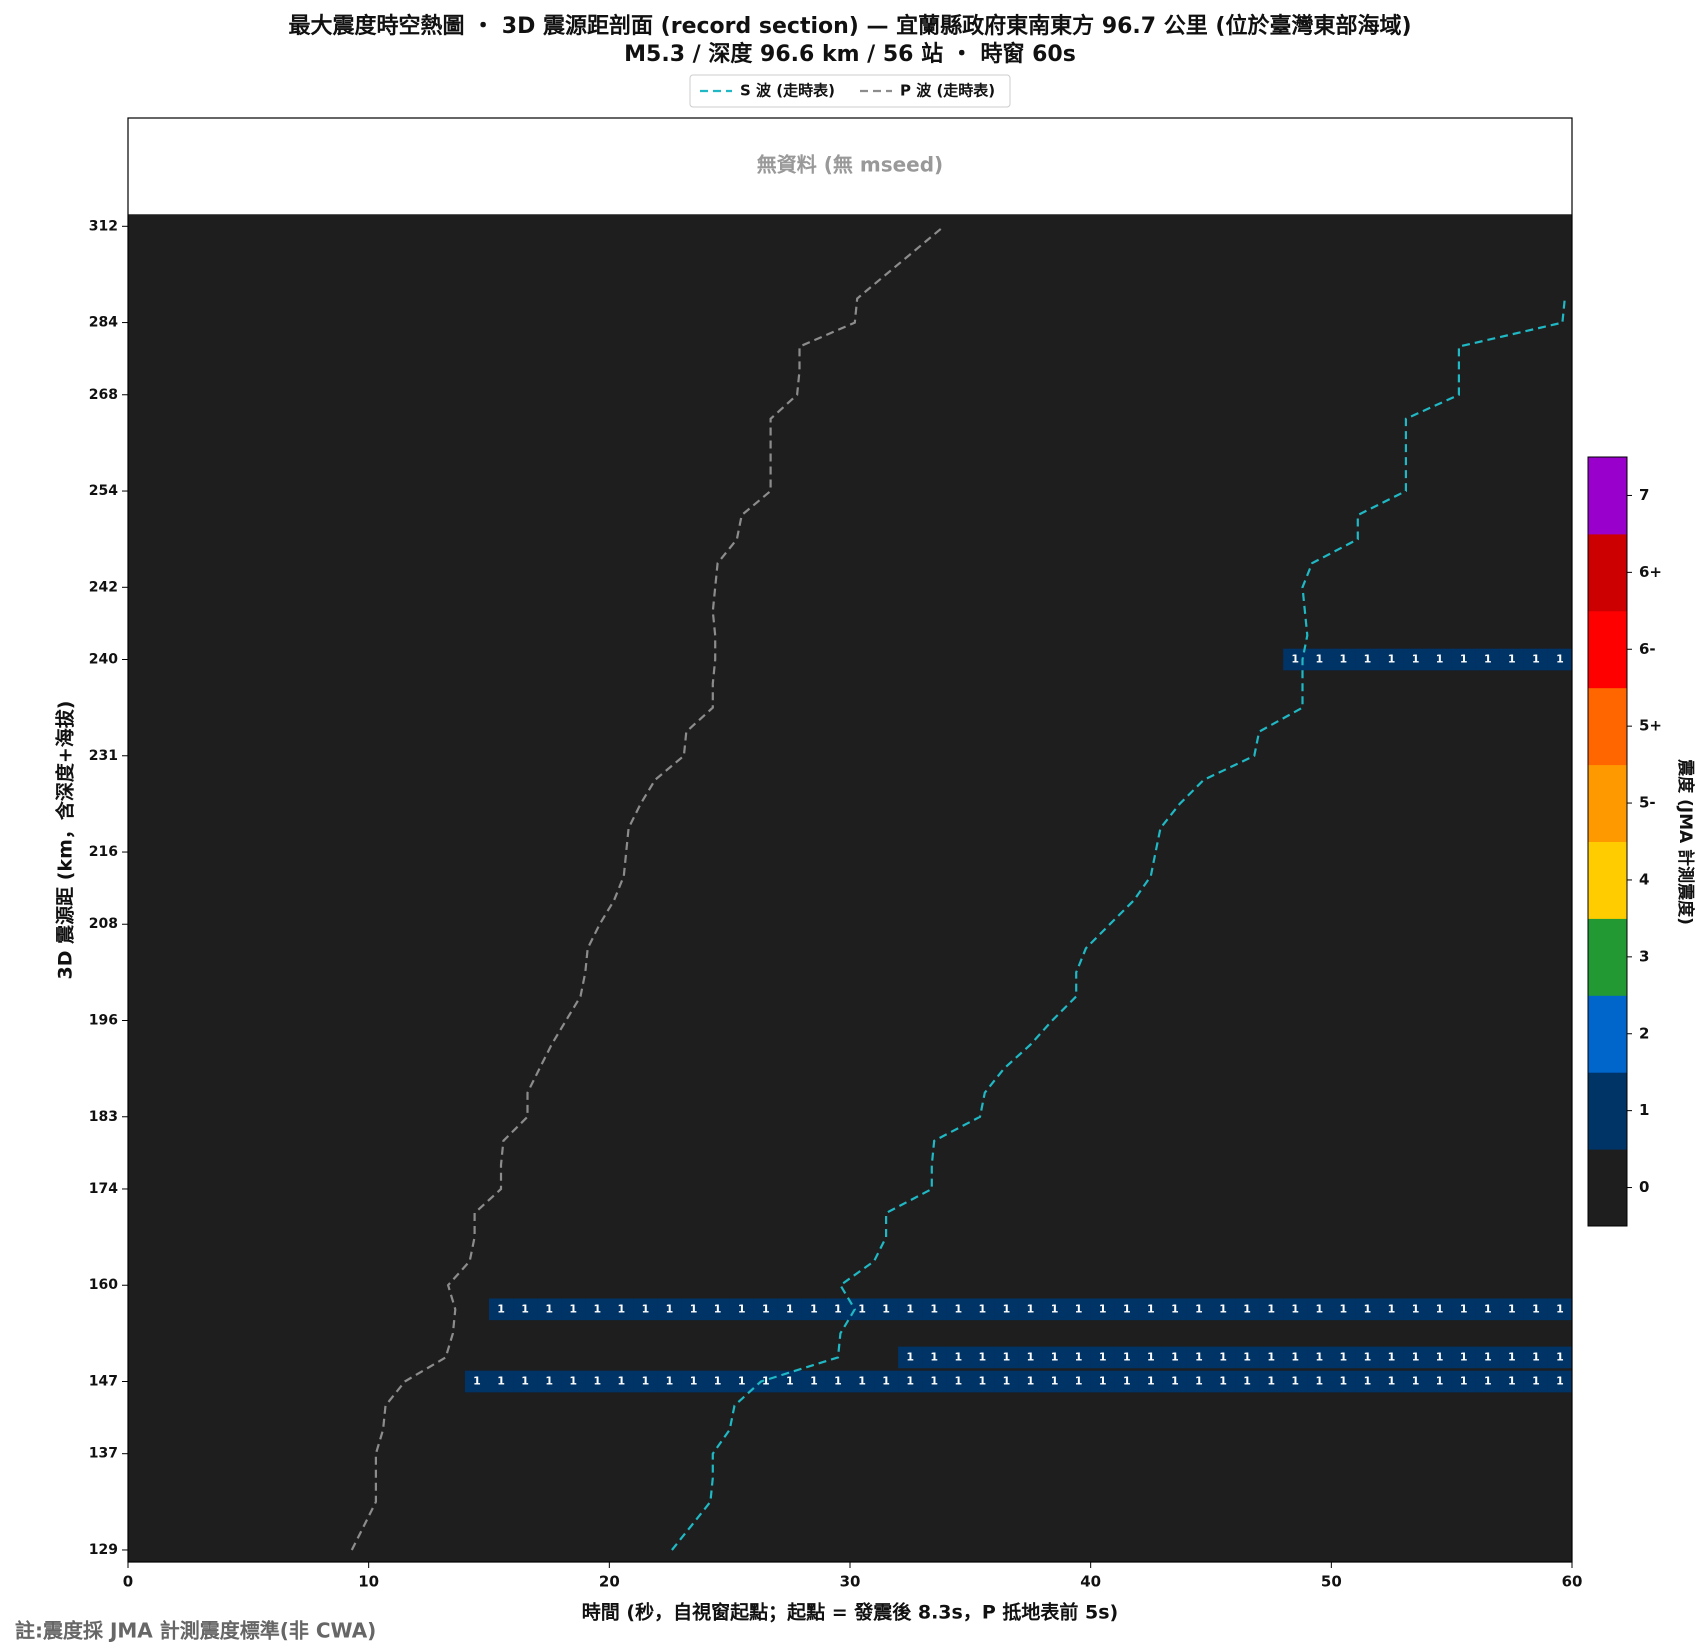  I want to click on colorbar-tick-label: 5+, so click(1650, 726).